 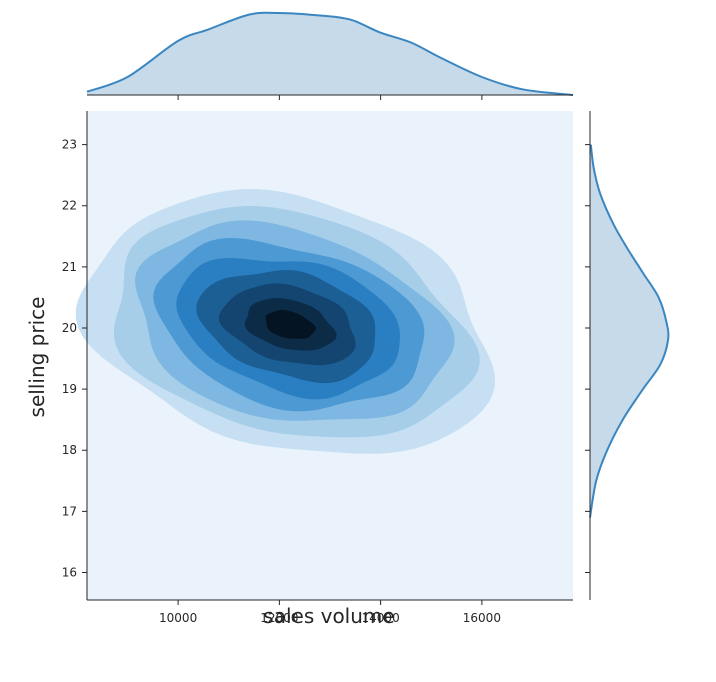 I want to click on x-axis-ticks: 10000 12000 14000 16000, so click(x=330, y=612).